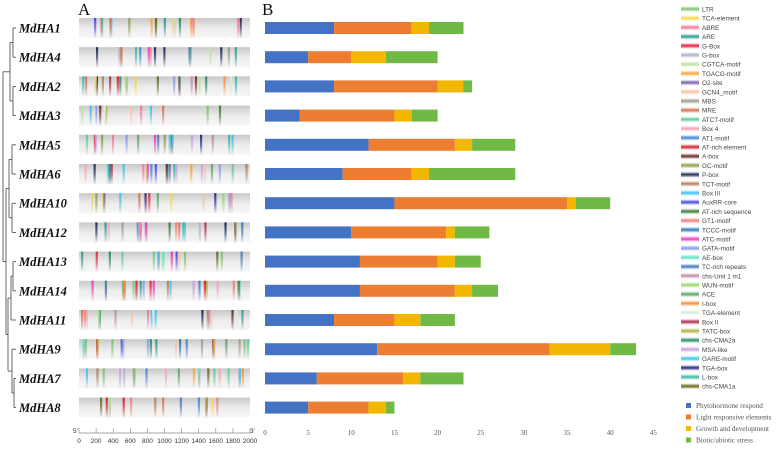  What do you see at coordinates (267, 9) in the screenshot?
I see `panel-b-label: B` at bounding box center [267, 9].